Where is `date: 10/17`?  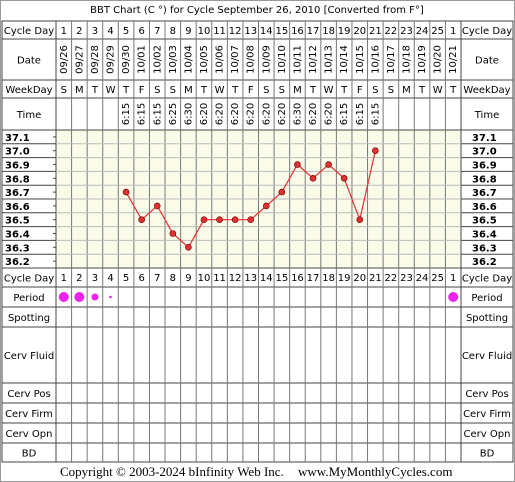 date: 10/17 is located at coordinates (391, 59).